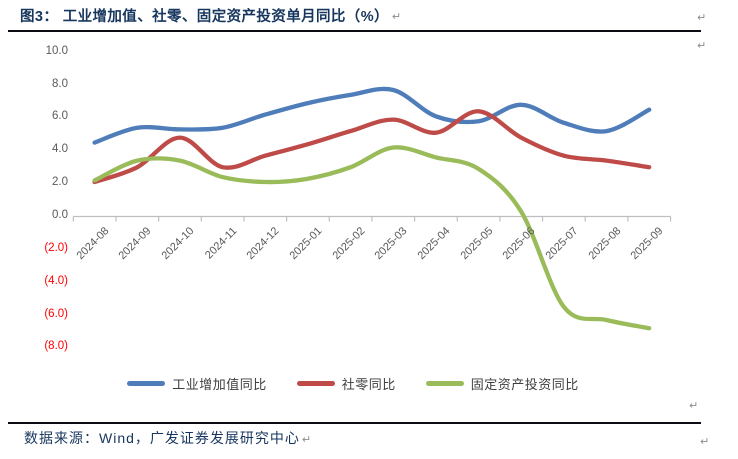 The image size is (738, 459). I want to click on y-axis-tick-label: 6.0, so click(60, 116).